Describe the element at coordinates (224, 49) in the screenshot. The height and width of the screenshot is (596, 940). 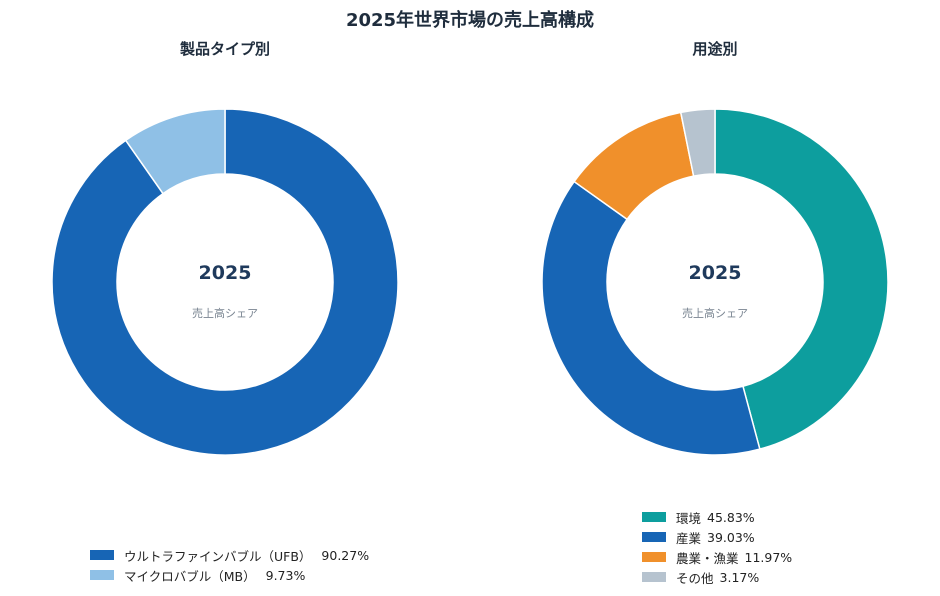
I see `left-chart-subtitle: 製品タイプ別` at that location.